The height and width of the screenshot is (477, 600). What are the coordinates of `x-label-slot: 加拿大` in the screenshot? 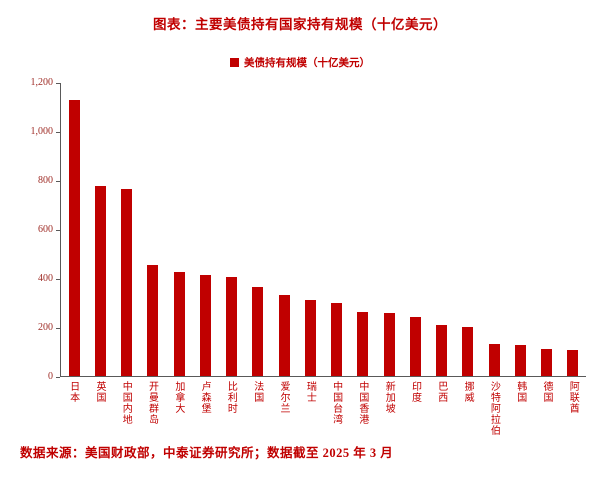 It's located at (178, 408).